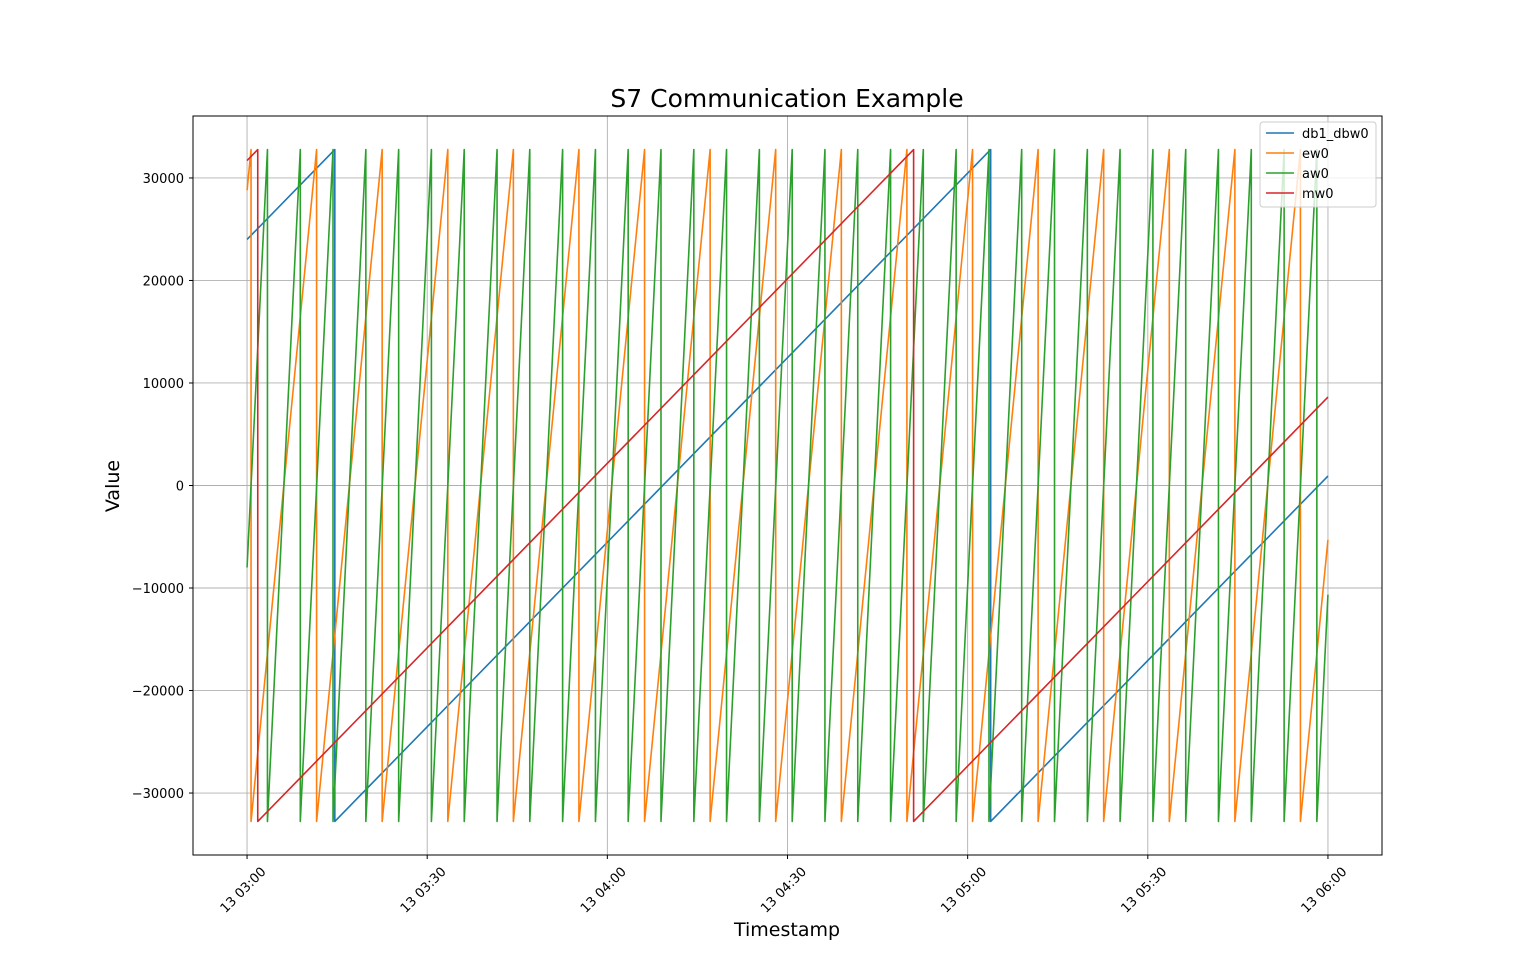  I want to click on legend-box, so click(1318, 164).